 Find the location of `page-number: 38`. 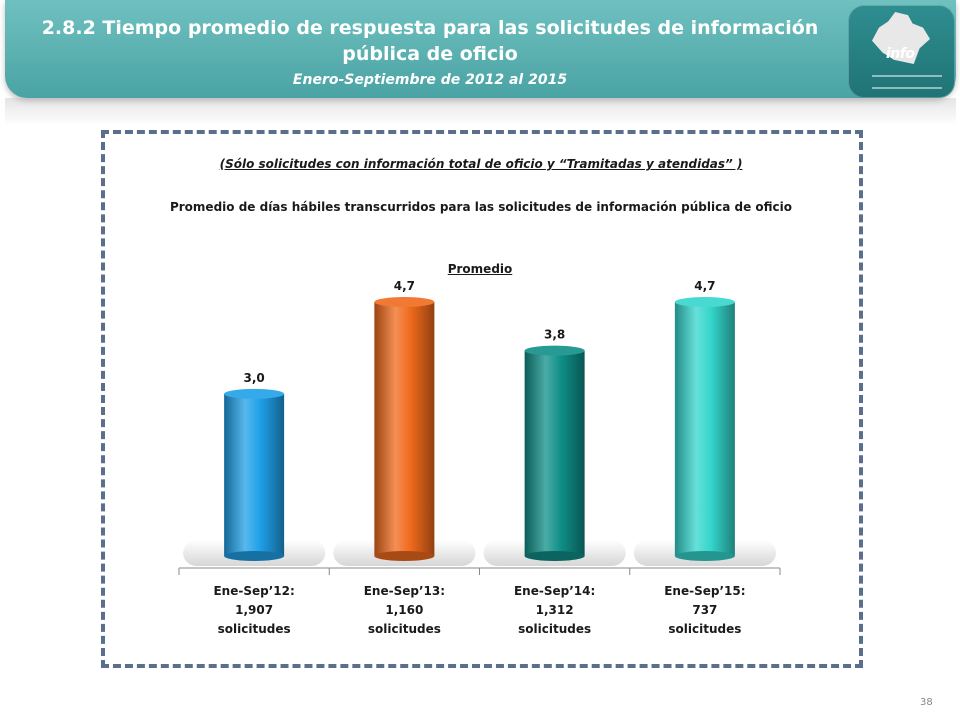

page-number: 38 is located at coordinates (926, 702).